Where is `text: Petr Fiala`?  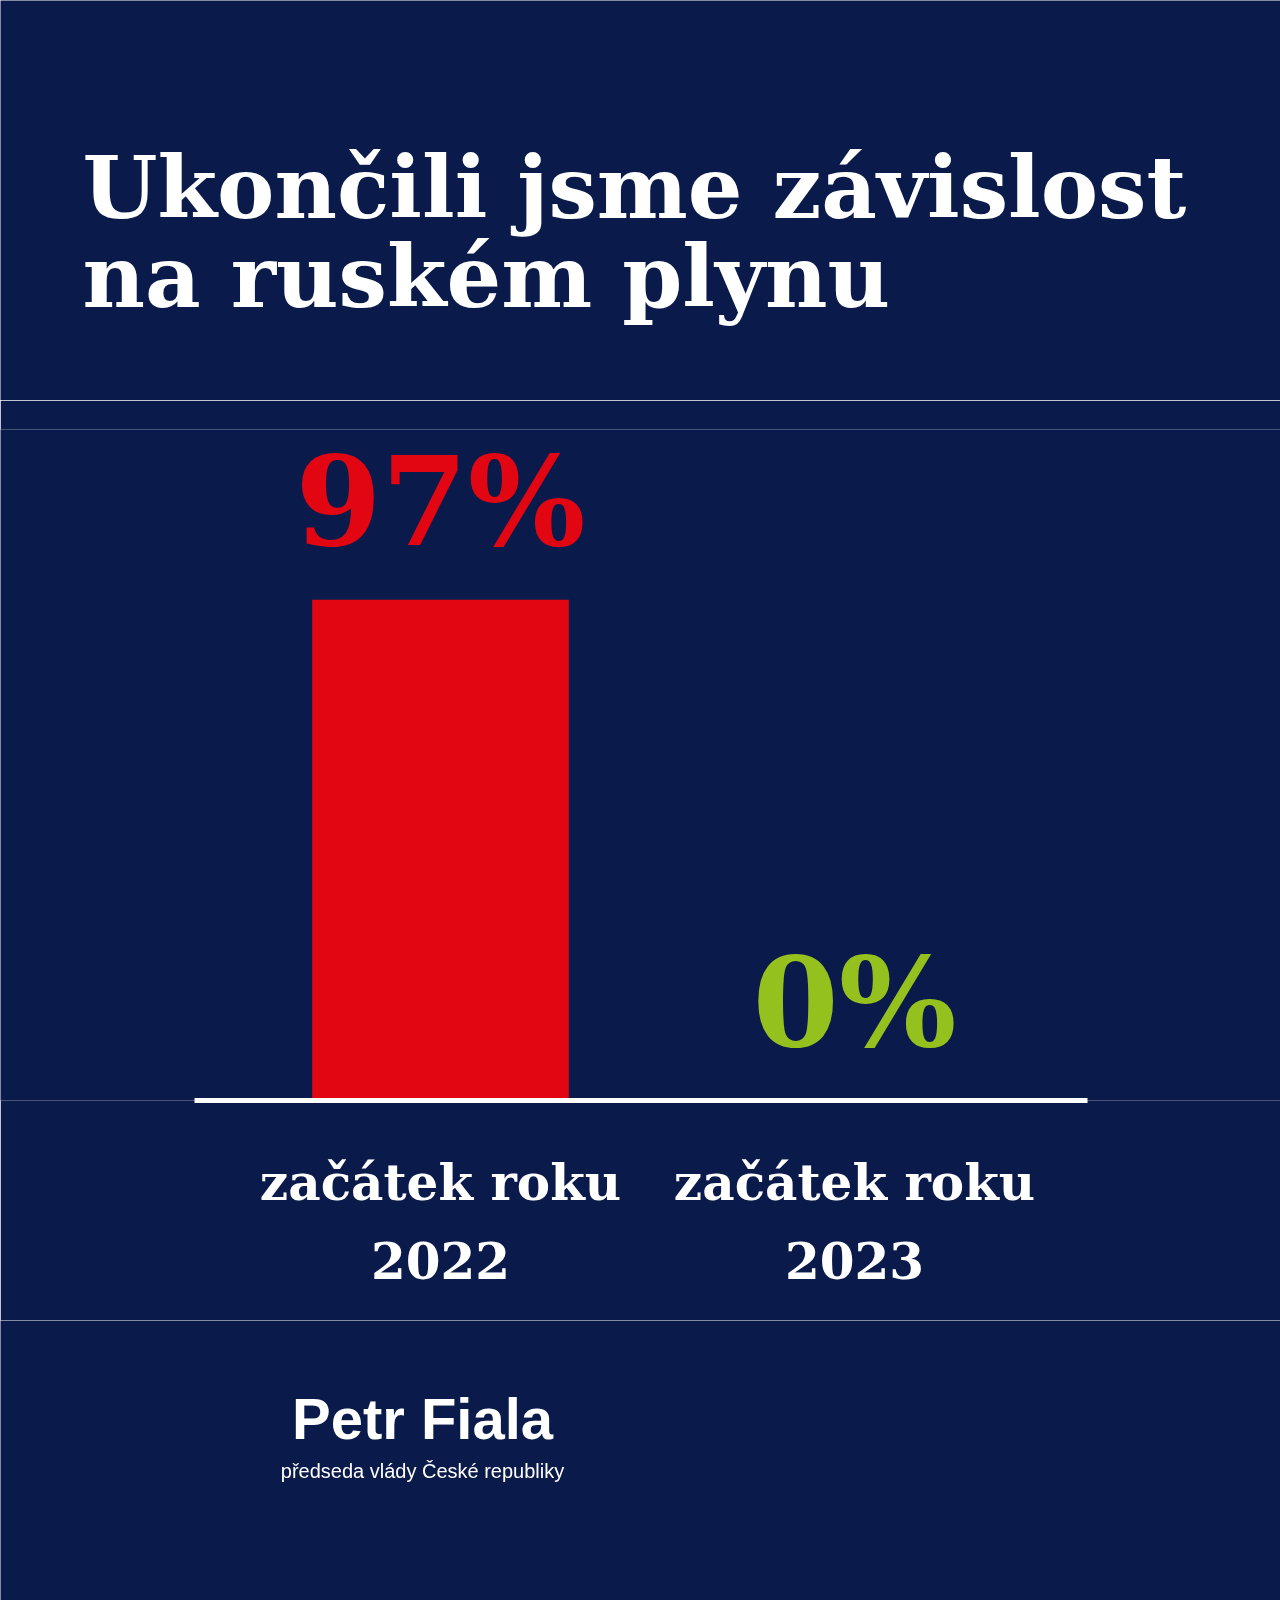
text: Petr Fiala is located at coordinates (422, 1418).